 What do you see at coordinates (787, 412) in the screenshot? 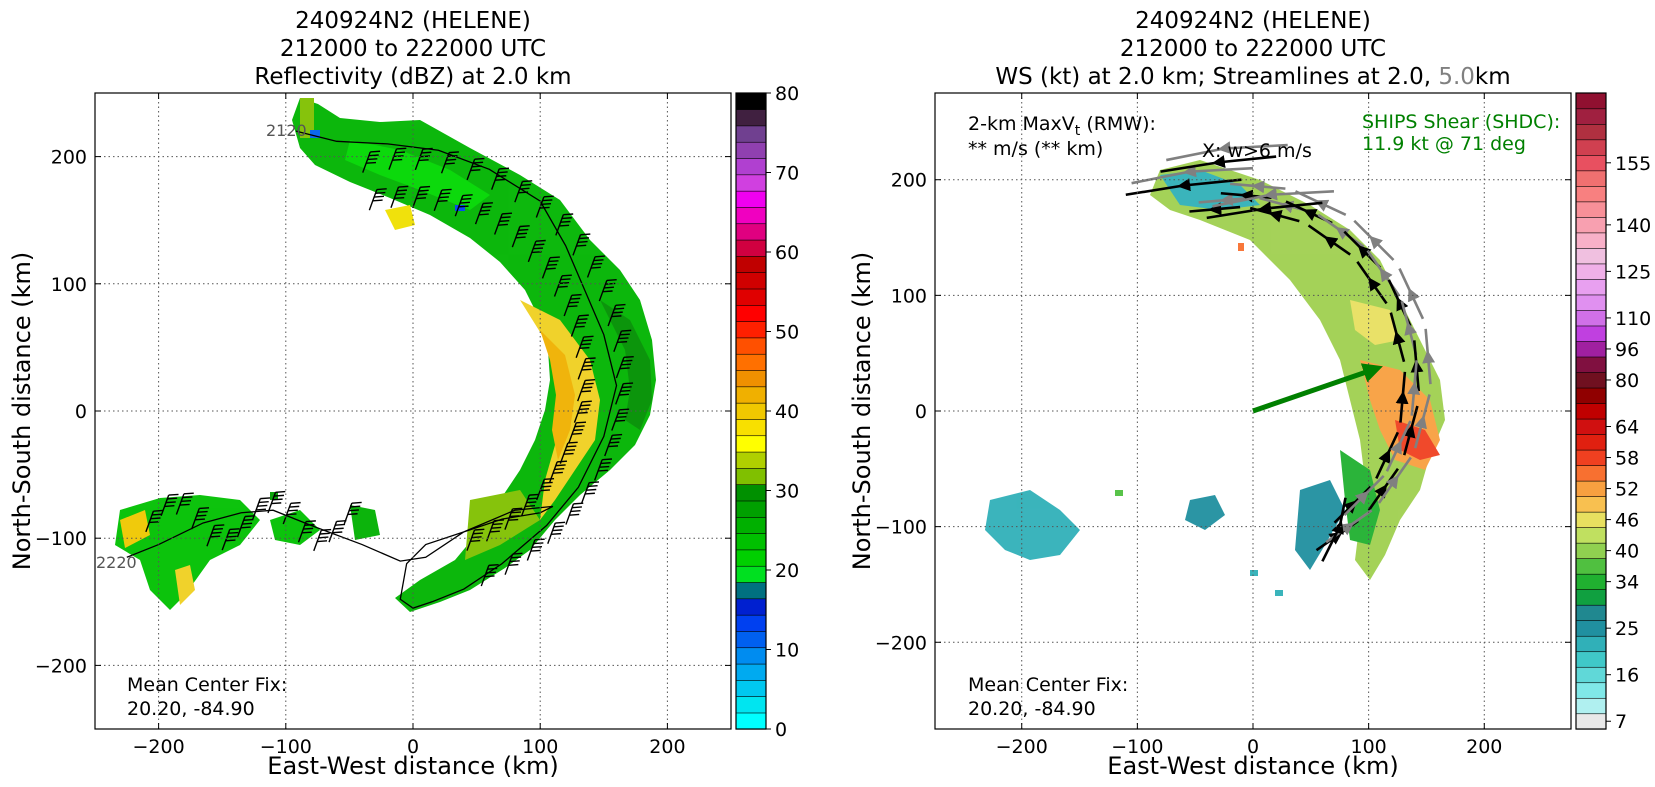
I see `left-colorbar-tick-label: 40` at bounding box center [787, 412].